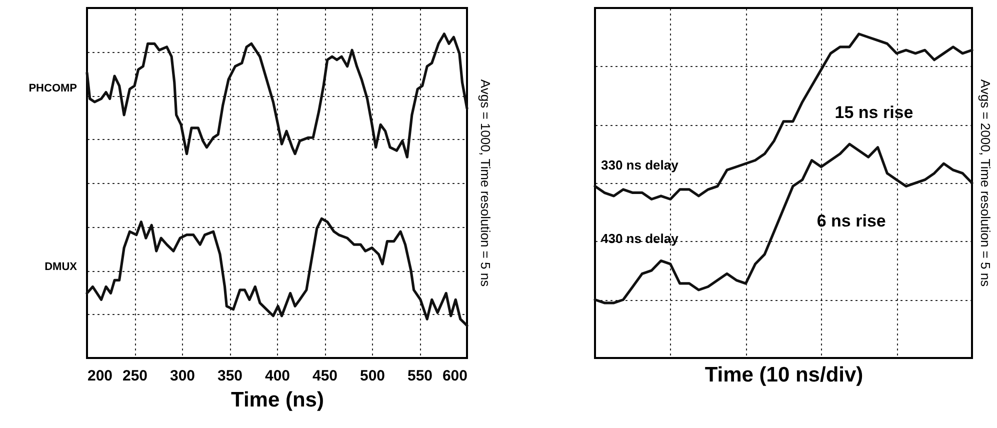  Describe the element at coordinates (183, 376) in the screenshot. I see `x-tick-label: 300` at that location.